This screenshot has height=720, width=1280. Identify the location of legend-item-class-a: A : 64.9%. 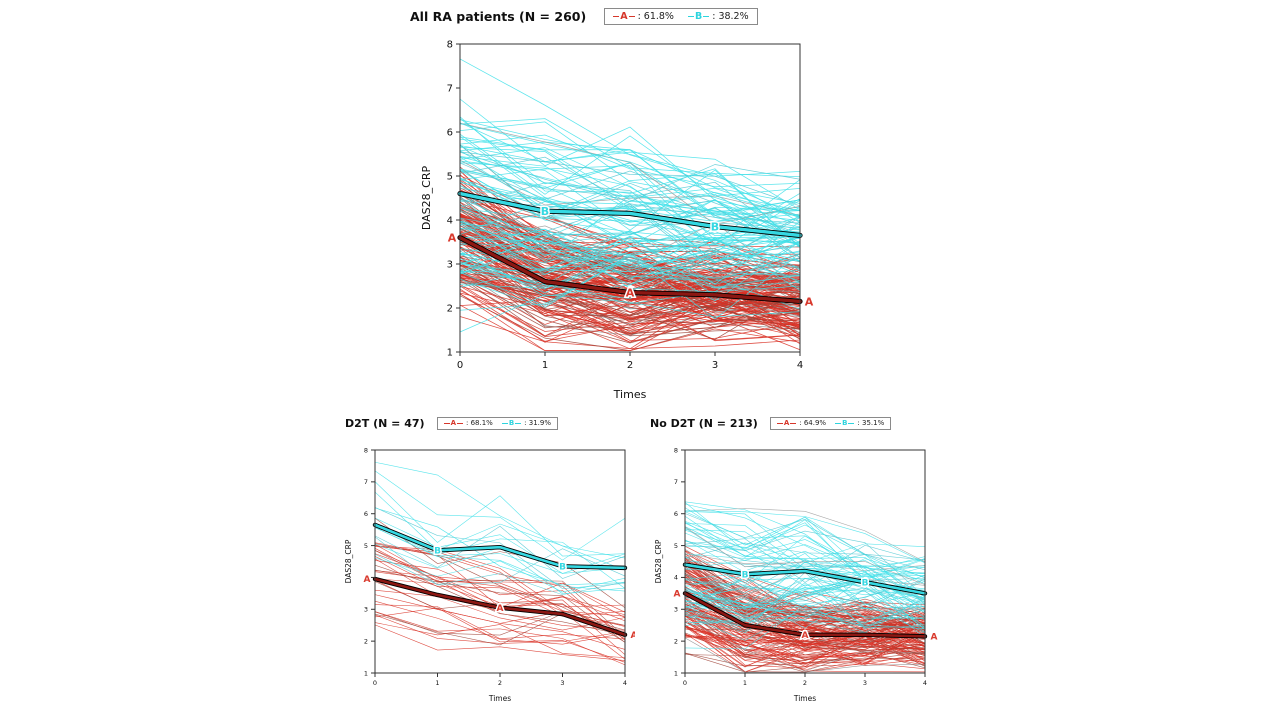
(801, 423).